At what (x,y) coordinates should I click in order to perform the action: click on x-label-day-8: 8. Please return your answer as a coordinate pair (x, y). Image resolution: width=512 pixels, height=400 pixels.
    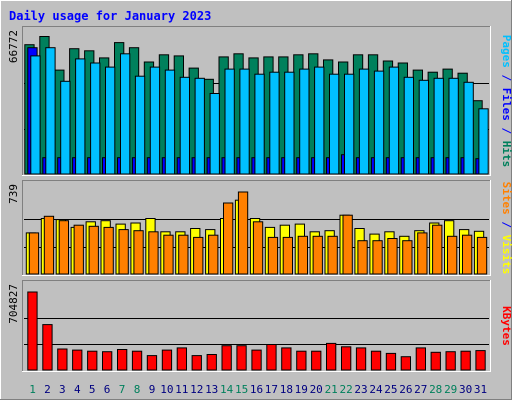
    Looking at the image, I should click on (137, 389).